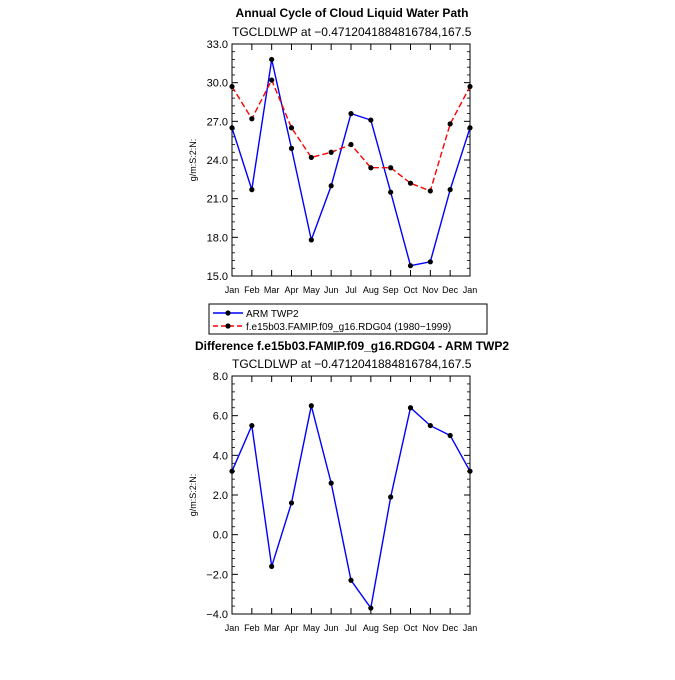 The height and width of the screenshot is (680, 675). Describe the element at coordinates (228, 326) in the screenshot. I see `legend-marker-model` at that location.